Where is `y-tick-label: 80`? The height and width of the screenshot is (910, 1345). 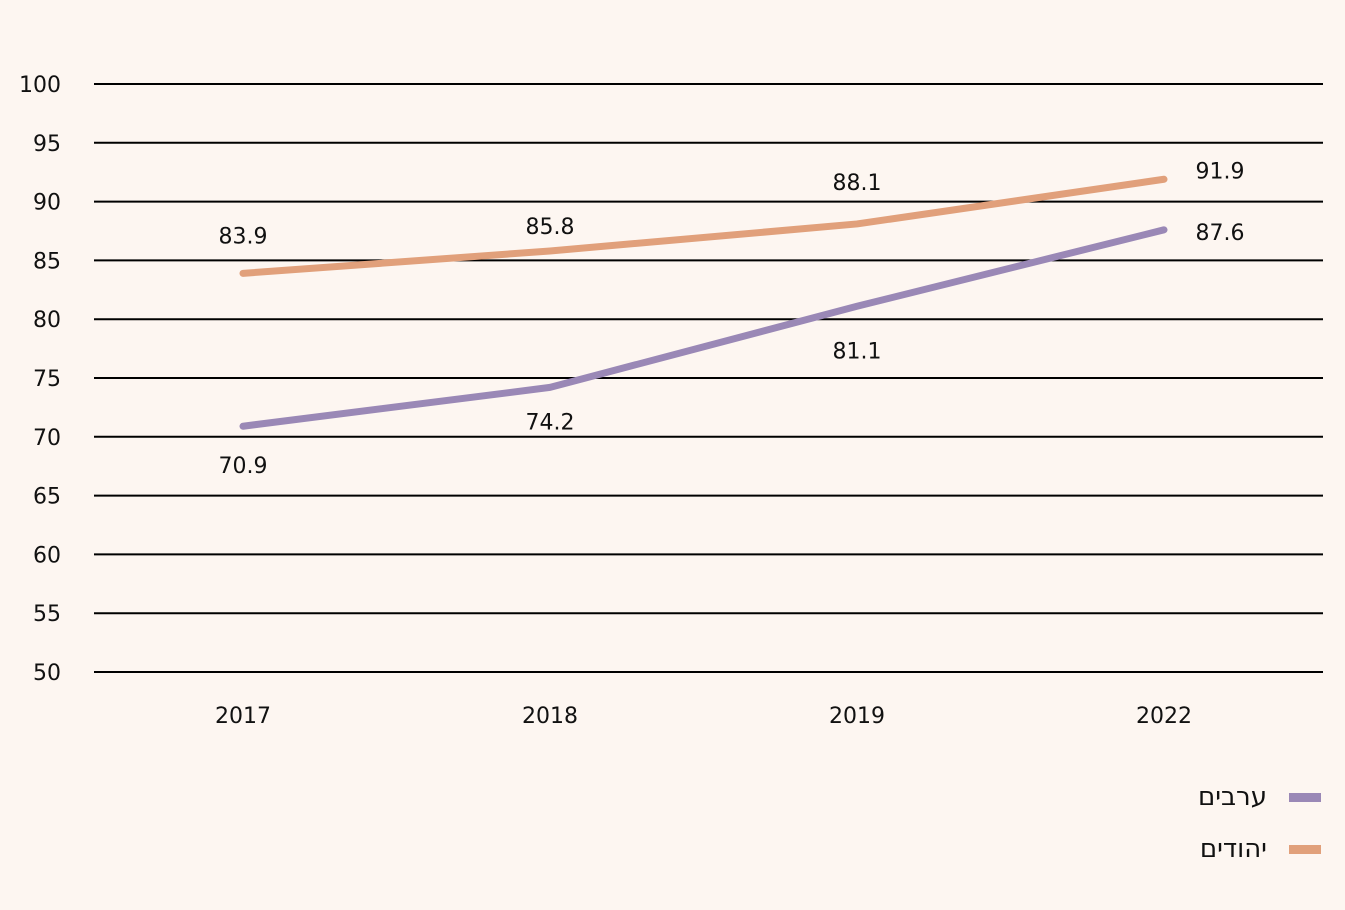 y-tick-label: 80 is located at coordinates (47, 320).